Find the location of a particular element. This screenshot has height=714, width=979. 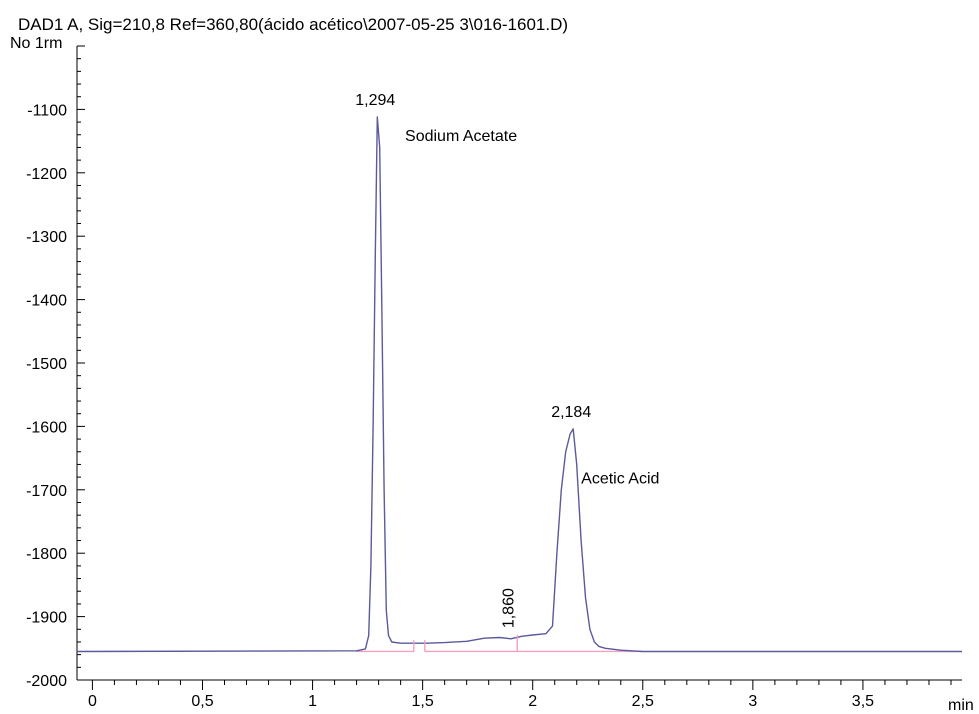

x-tick-label: 2 is located at coordinates (532, 701).